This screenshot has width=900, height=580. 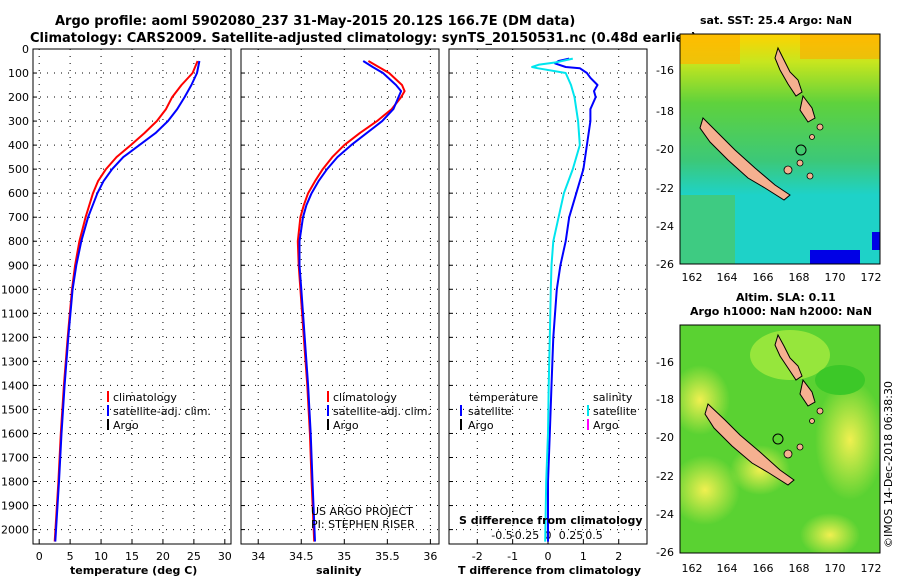 What do you see at coordinates (18, 73) in the screenshot?
I see `depth-tick-label: 100` at bounding box center [18, 73].